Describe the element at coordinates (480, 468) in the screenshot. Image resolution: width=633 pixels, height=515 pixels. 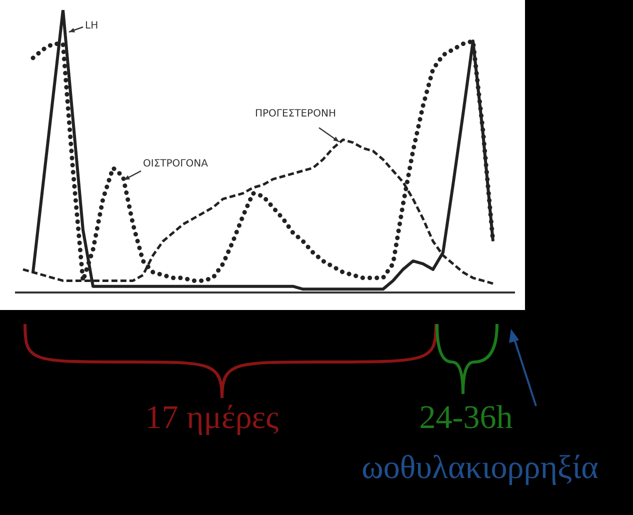
I see `text: ωοθυλακιορρηξία` at that location.